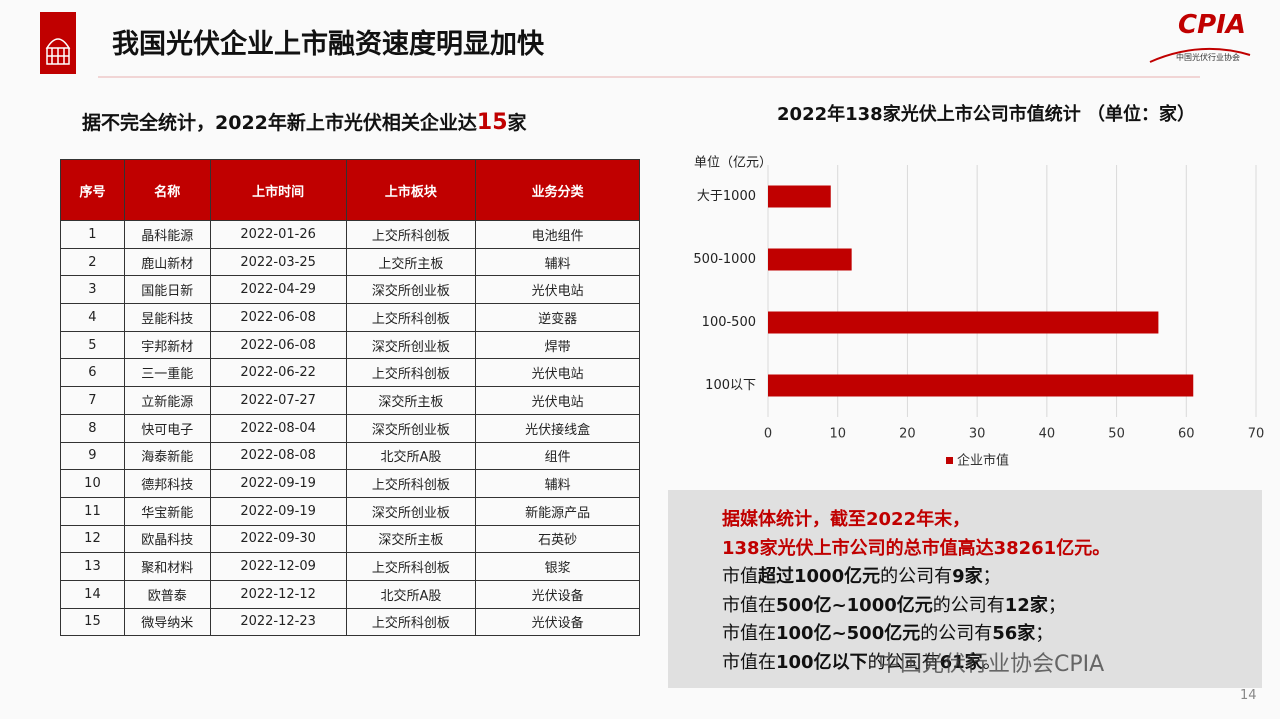  Describe the element at coordinates (350, 290) in the screenshot. I see `table-row: 3 国能日新 2022-04-29 深交所创业板 光伏电站` at that location.